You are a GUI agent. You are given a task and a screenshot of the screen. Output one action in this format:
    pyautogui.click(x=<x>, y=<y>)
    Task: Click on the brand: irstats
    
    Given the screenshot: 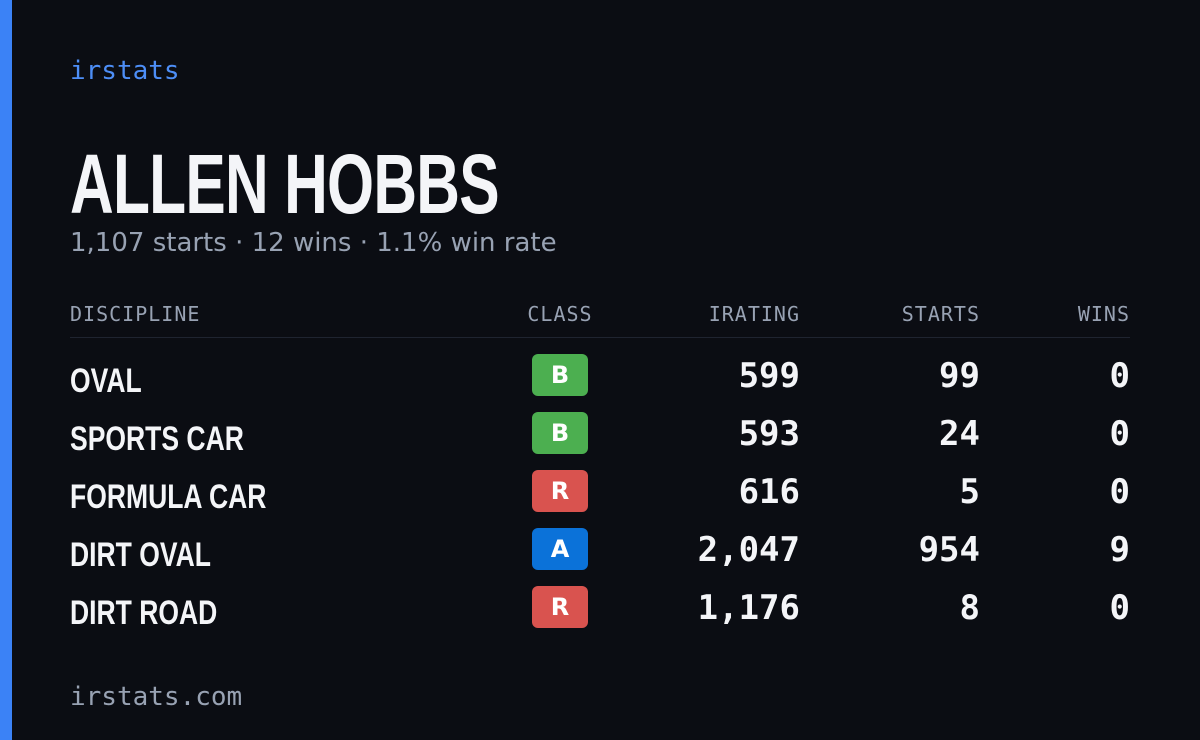 What is the action you would take?
    pyautogui.click(x=125, y=71)
    